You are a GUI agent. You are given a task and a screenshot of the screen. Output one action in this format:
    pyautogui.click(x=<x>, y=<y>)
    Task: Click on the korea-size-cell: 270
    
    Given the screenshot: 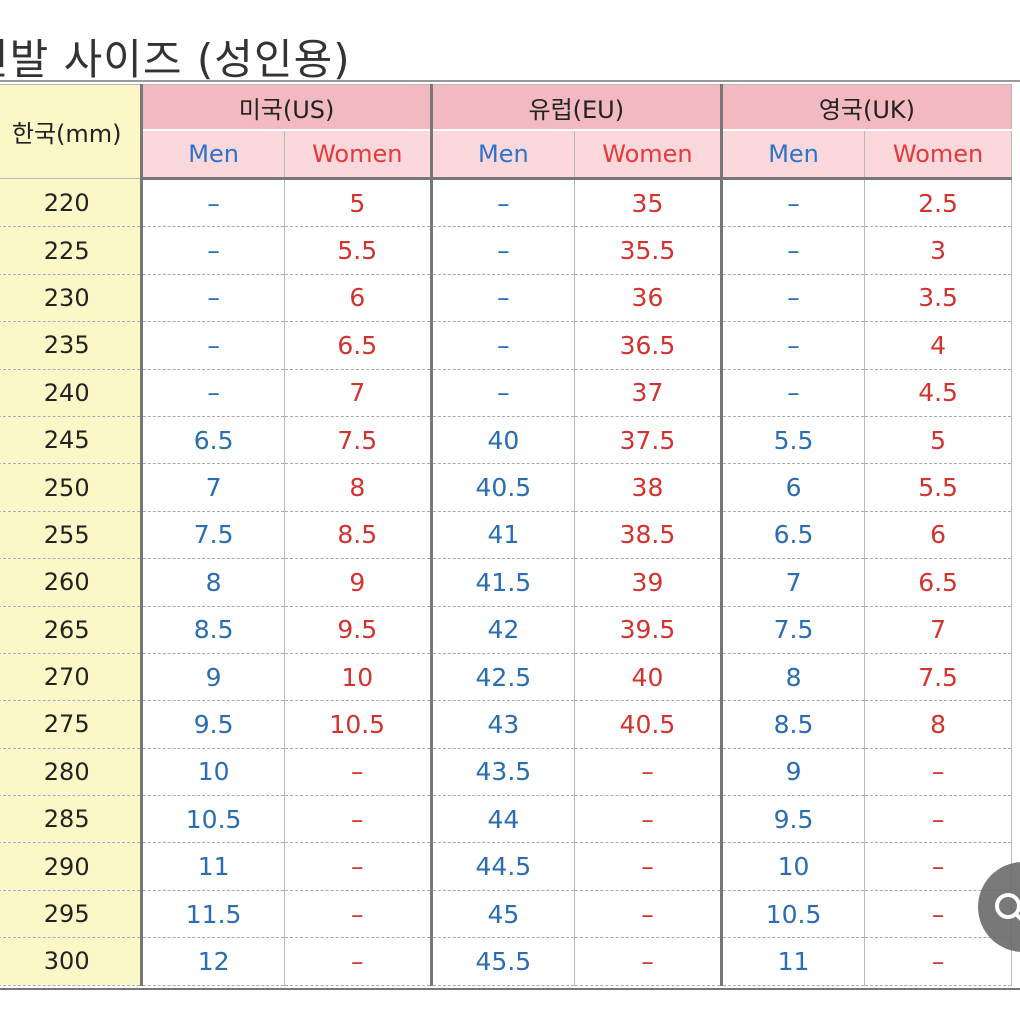 What is the action you would take?
    pyautogui.click(x=72, y=677)
    